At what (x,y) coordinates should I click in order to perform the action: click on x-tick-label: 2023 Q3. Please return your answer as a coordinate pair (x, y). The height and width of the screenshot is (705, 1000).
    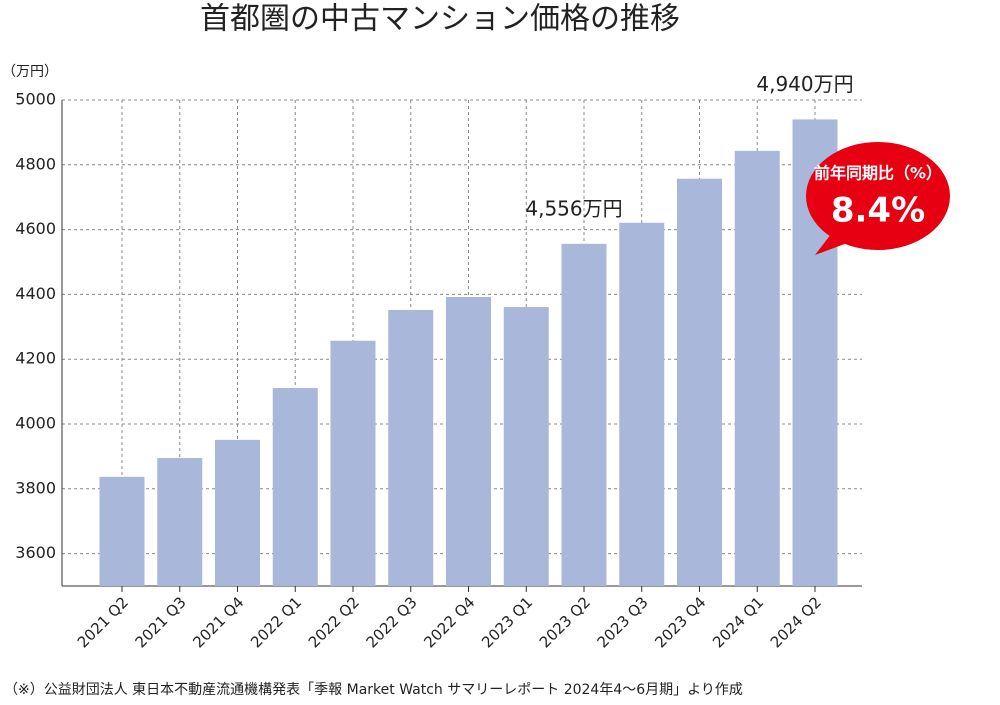
    Looking at the image, I should click on (623, 622).